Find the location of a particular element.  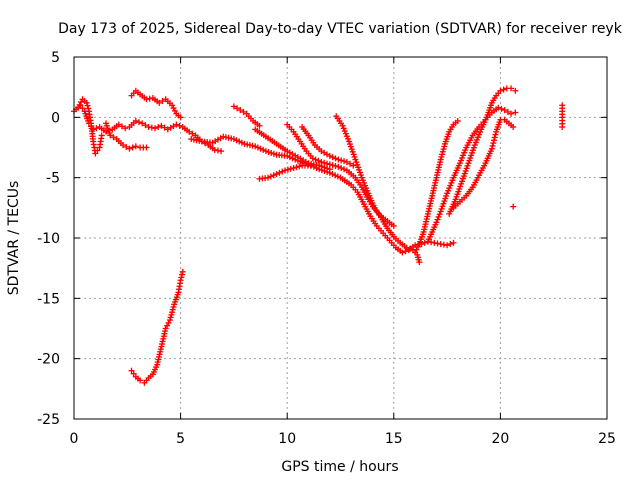

y-tick-label: -15 is located at coordinates (48, 299).